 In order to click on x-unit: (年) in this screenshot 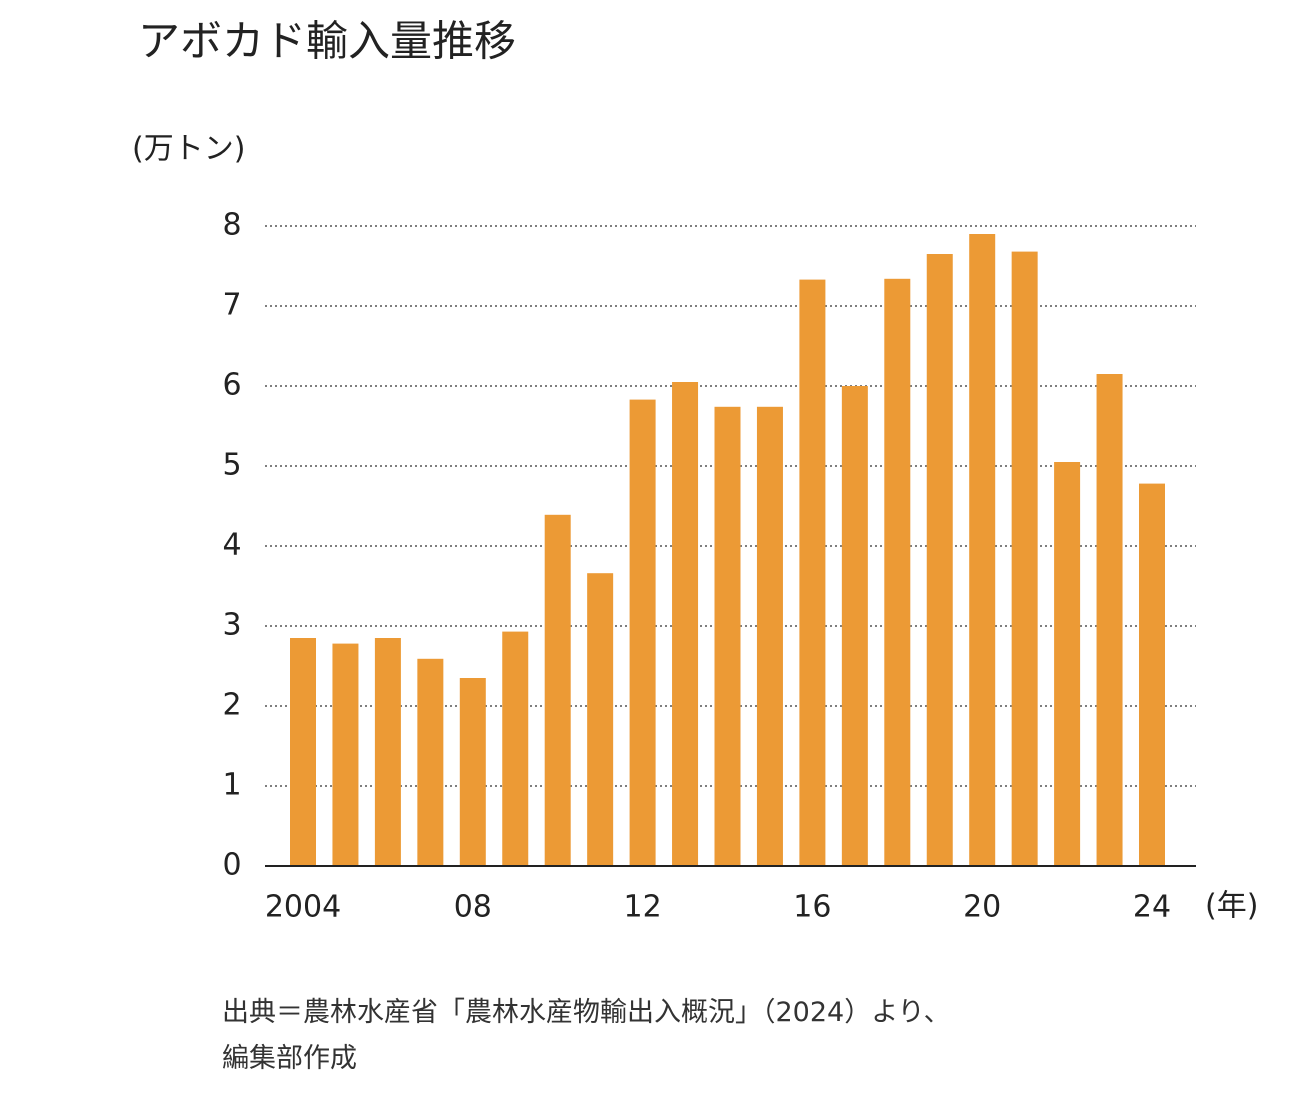, I will do `click(1231, 906)`.